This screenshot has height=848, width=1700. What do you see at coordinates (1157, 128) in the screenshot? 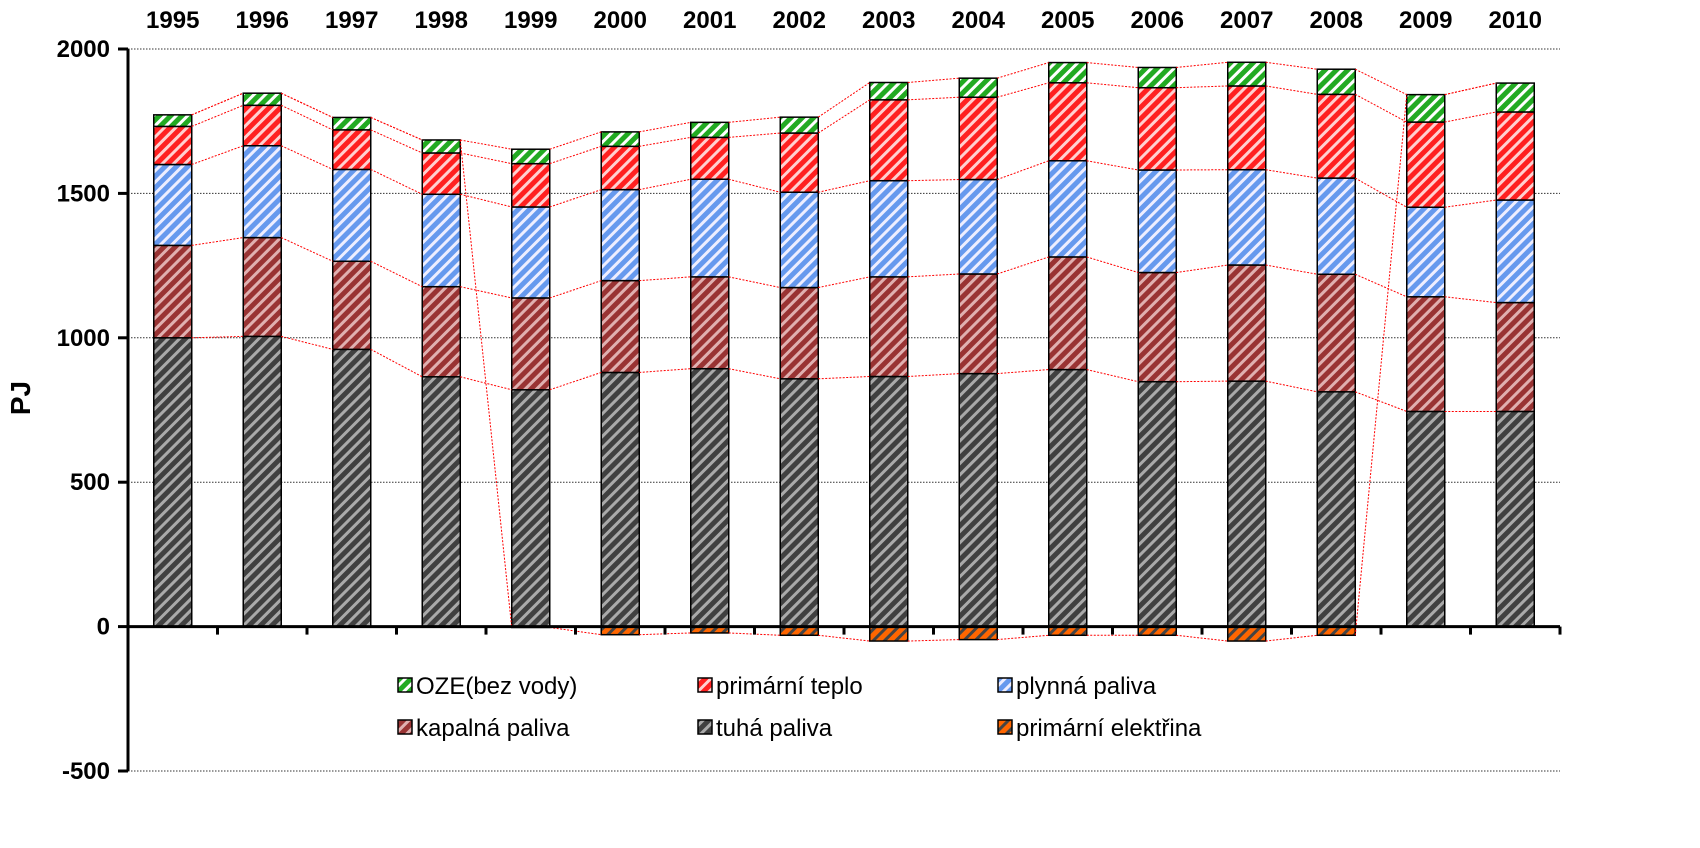
I see `bar-primarni-teplo-2006` at bounding box center [1157, 128].